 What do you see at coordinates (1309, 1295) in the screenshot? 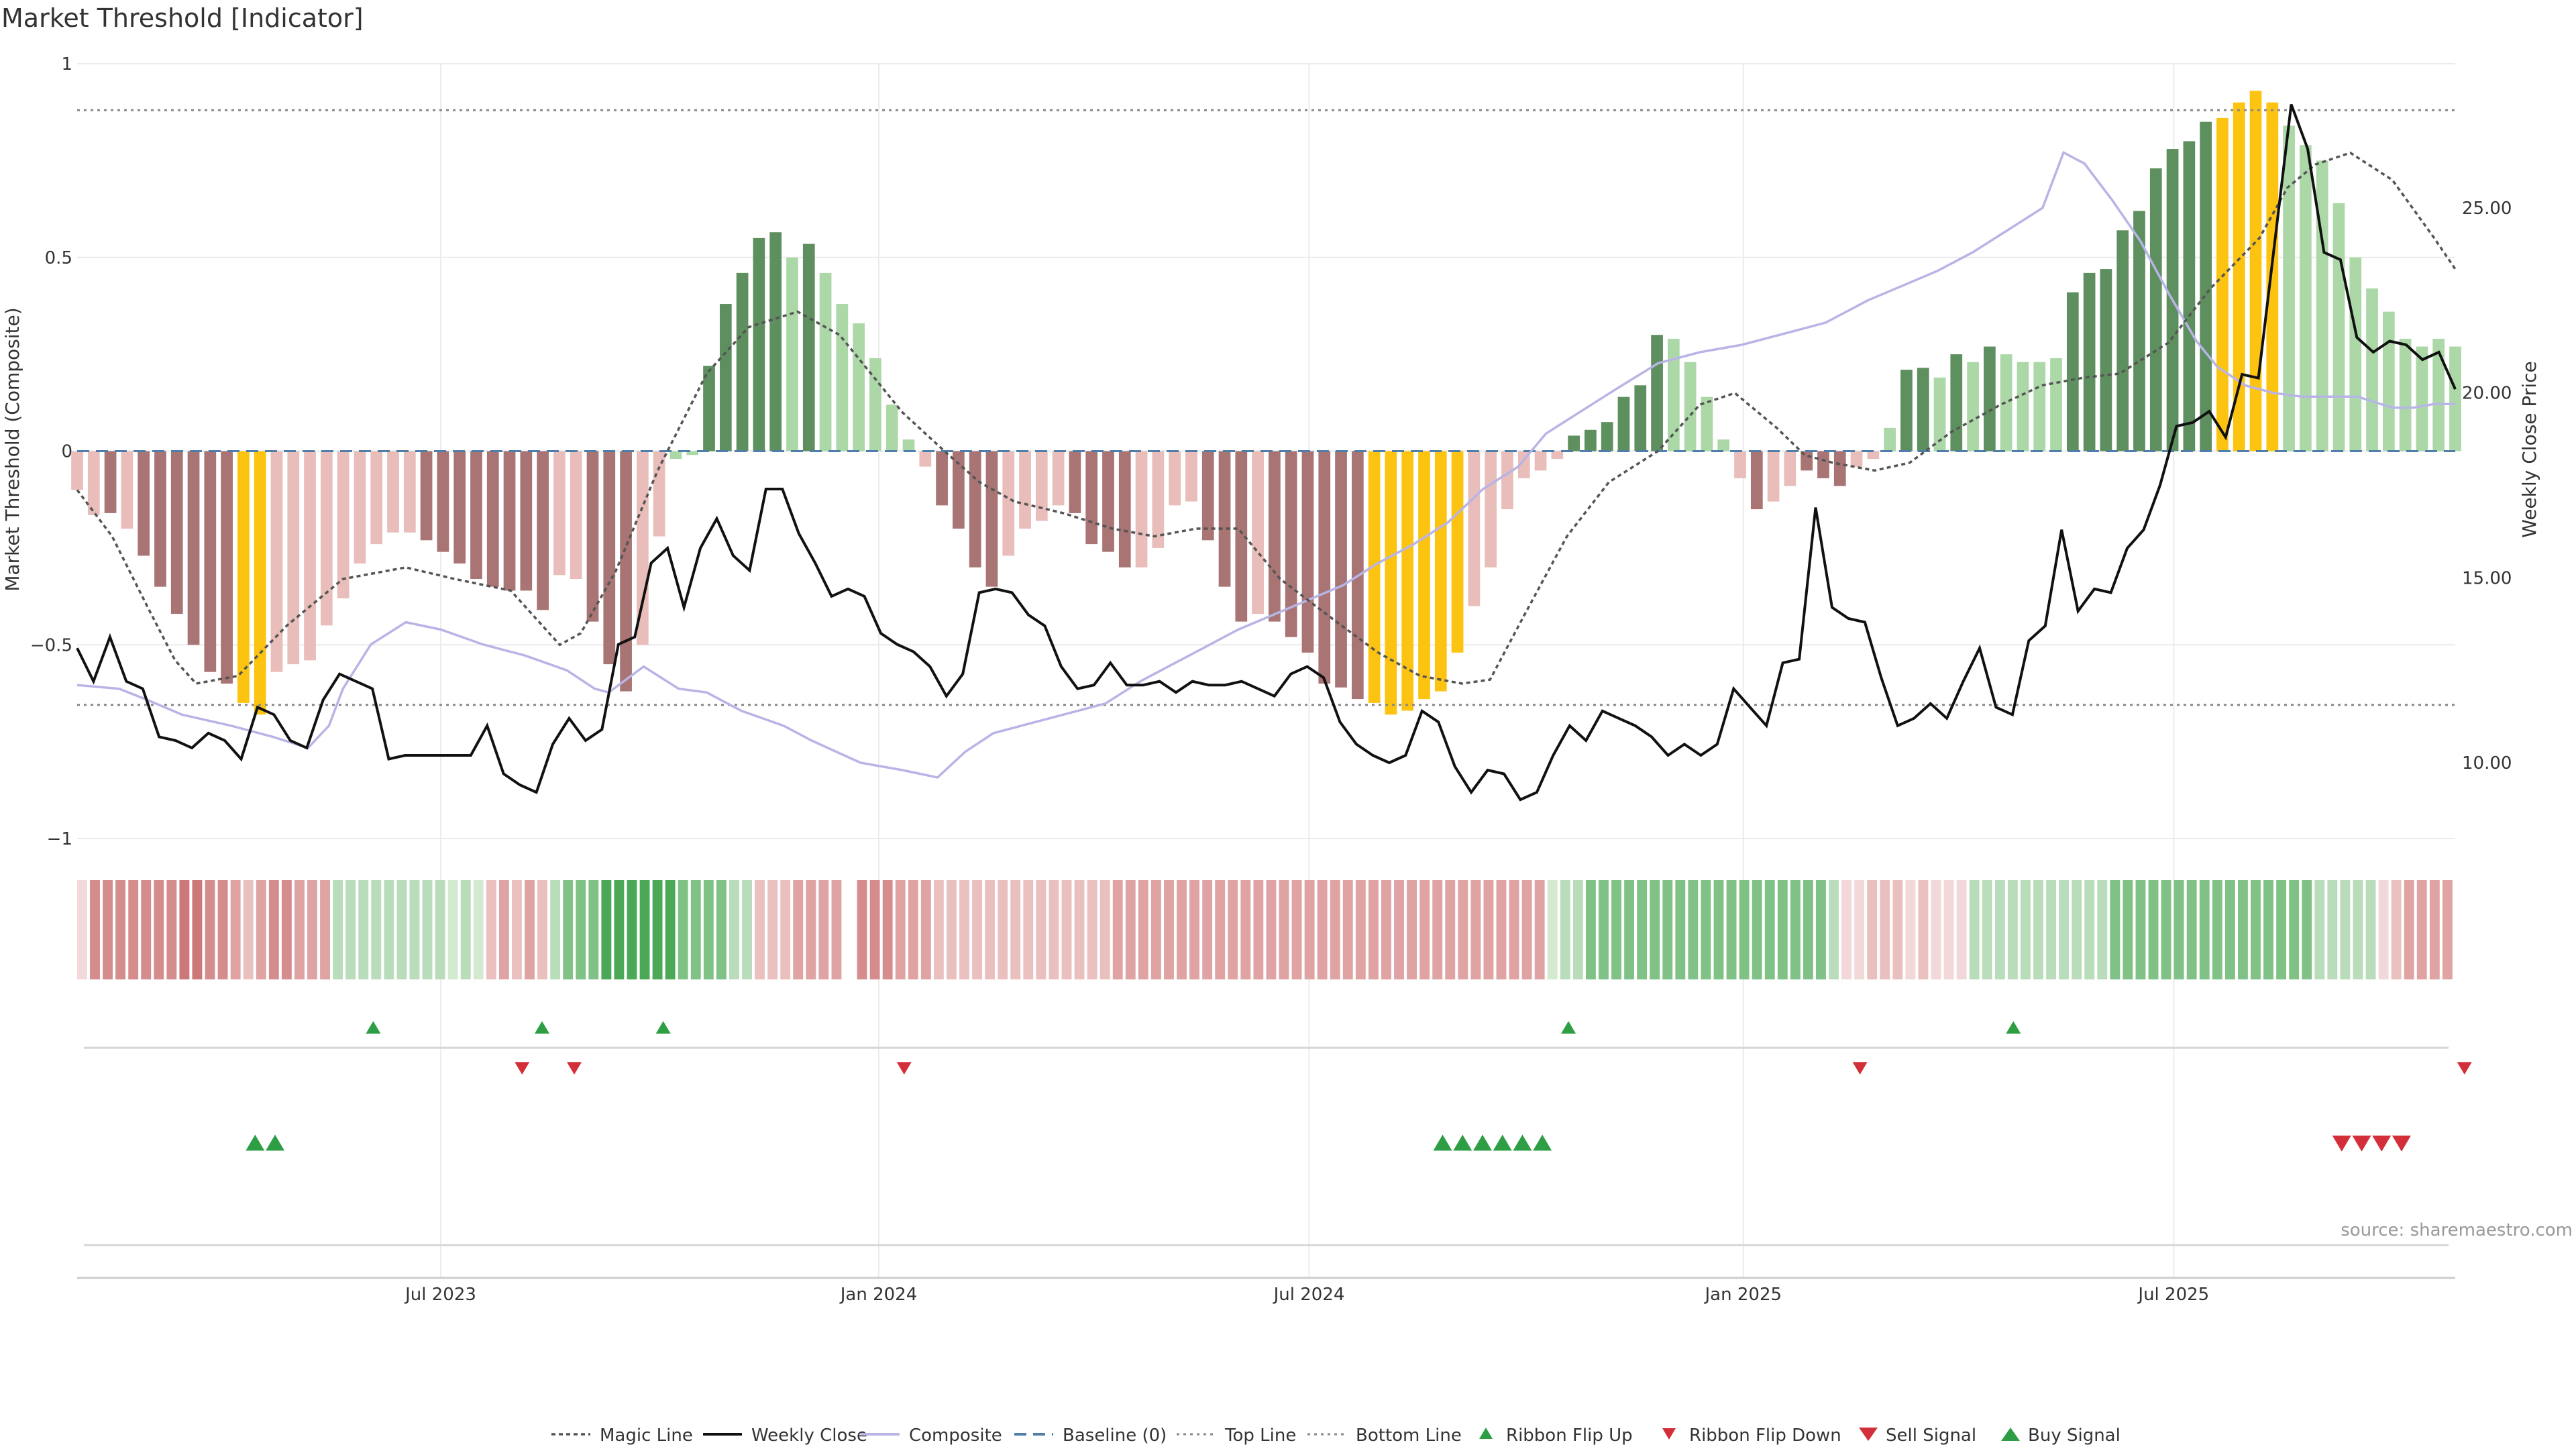
I see `x-tick-label: Jul 2024` at bounding box center [1309, 1295].